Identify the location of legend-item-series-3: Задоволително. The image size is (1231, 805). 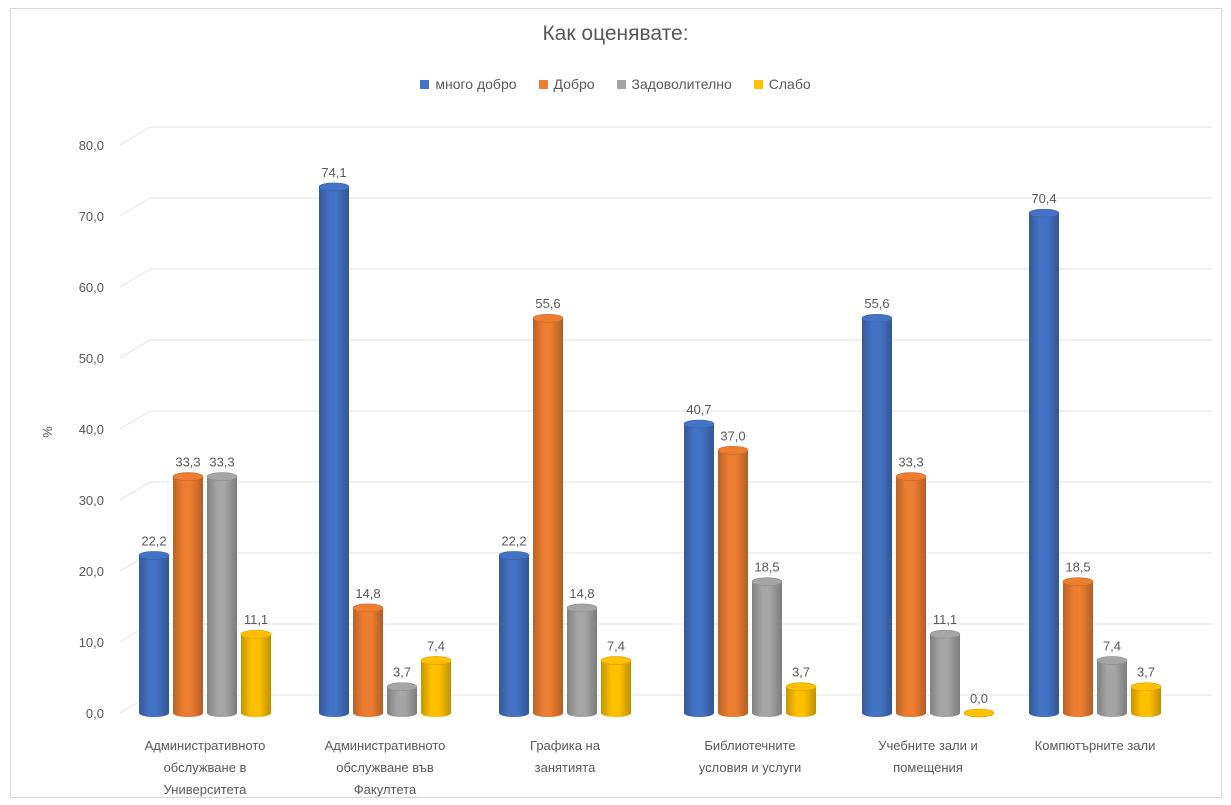
(674, 84).